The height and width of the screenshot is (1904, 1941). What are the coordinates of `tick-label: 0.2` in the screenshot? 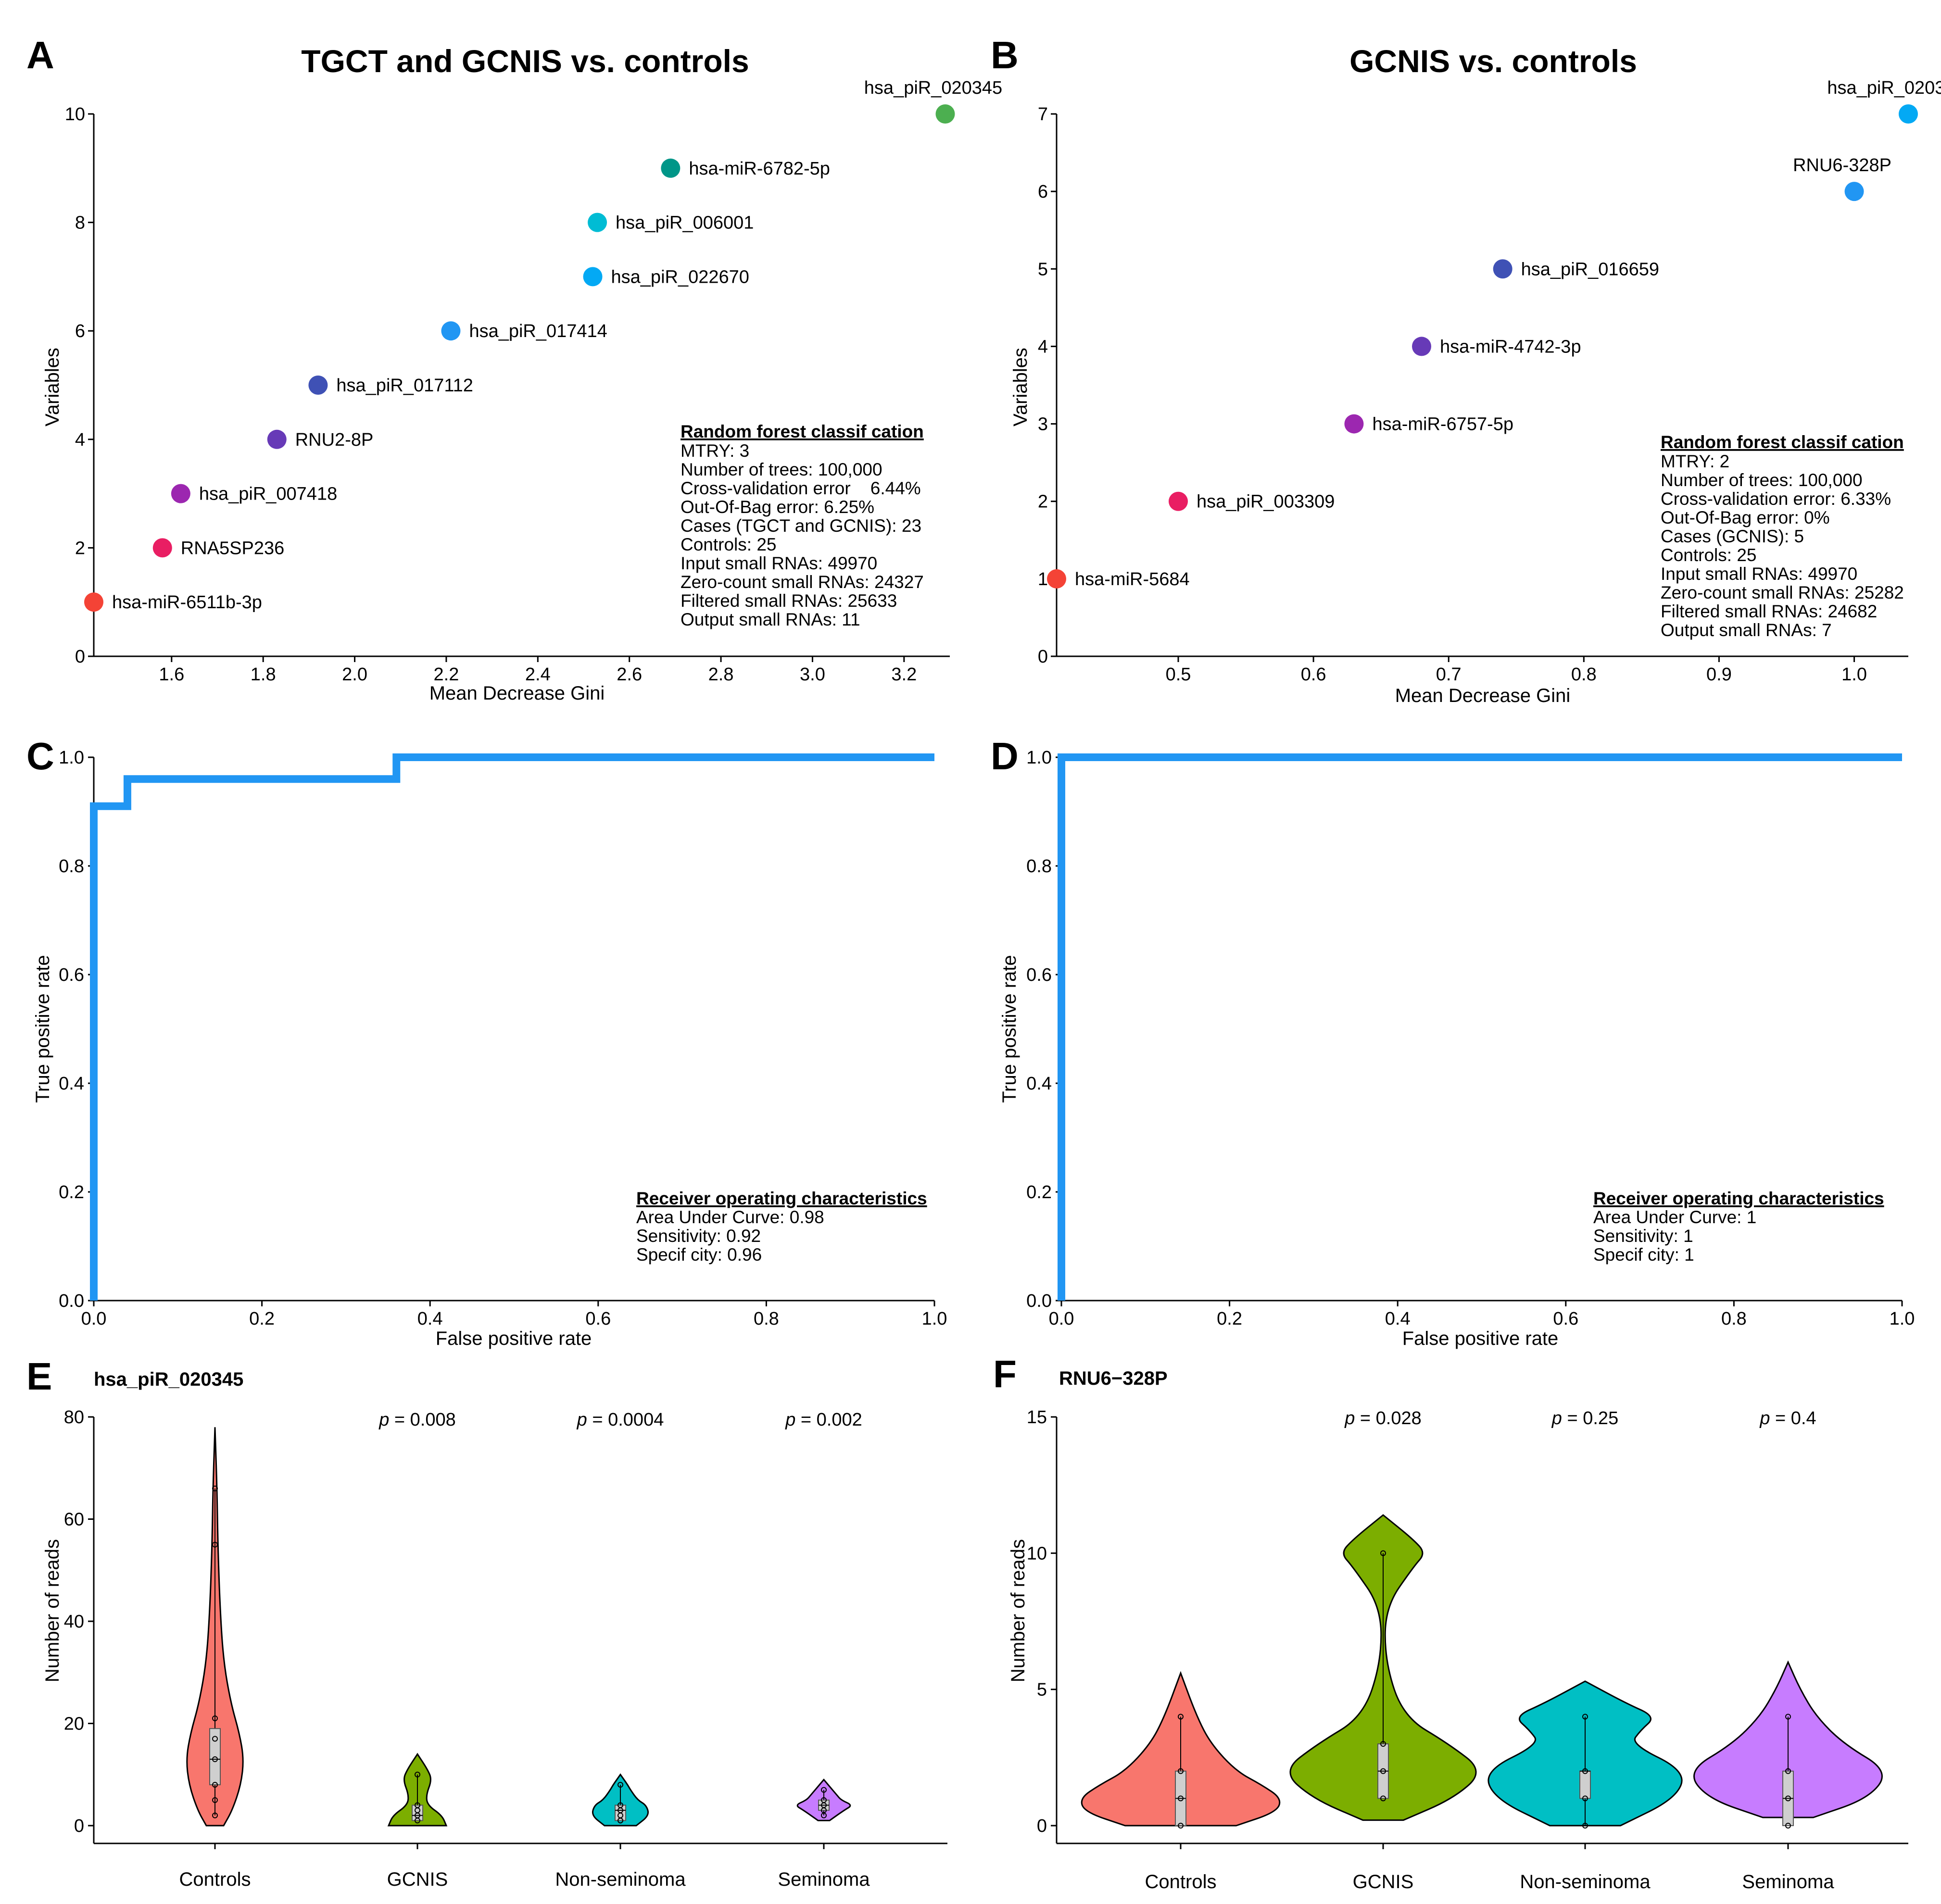 It's located at (71, 1193).